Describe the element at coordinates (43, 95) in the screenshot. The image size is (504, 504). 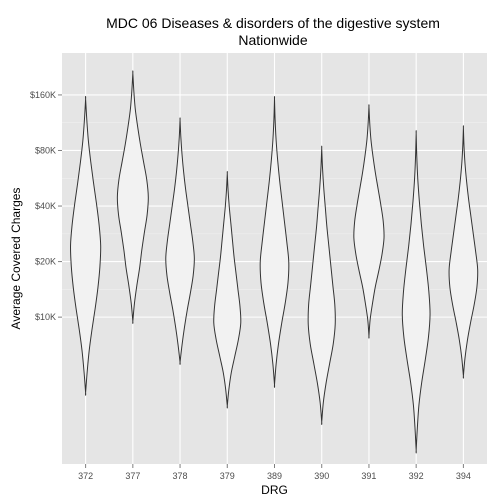
I see `y-tick-label: $160K` at that location.